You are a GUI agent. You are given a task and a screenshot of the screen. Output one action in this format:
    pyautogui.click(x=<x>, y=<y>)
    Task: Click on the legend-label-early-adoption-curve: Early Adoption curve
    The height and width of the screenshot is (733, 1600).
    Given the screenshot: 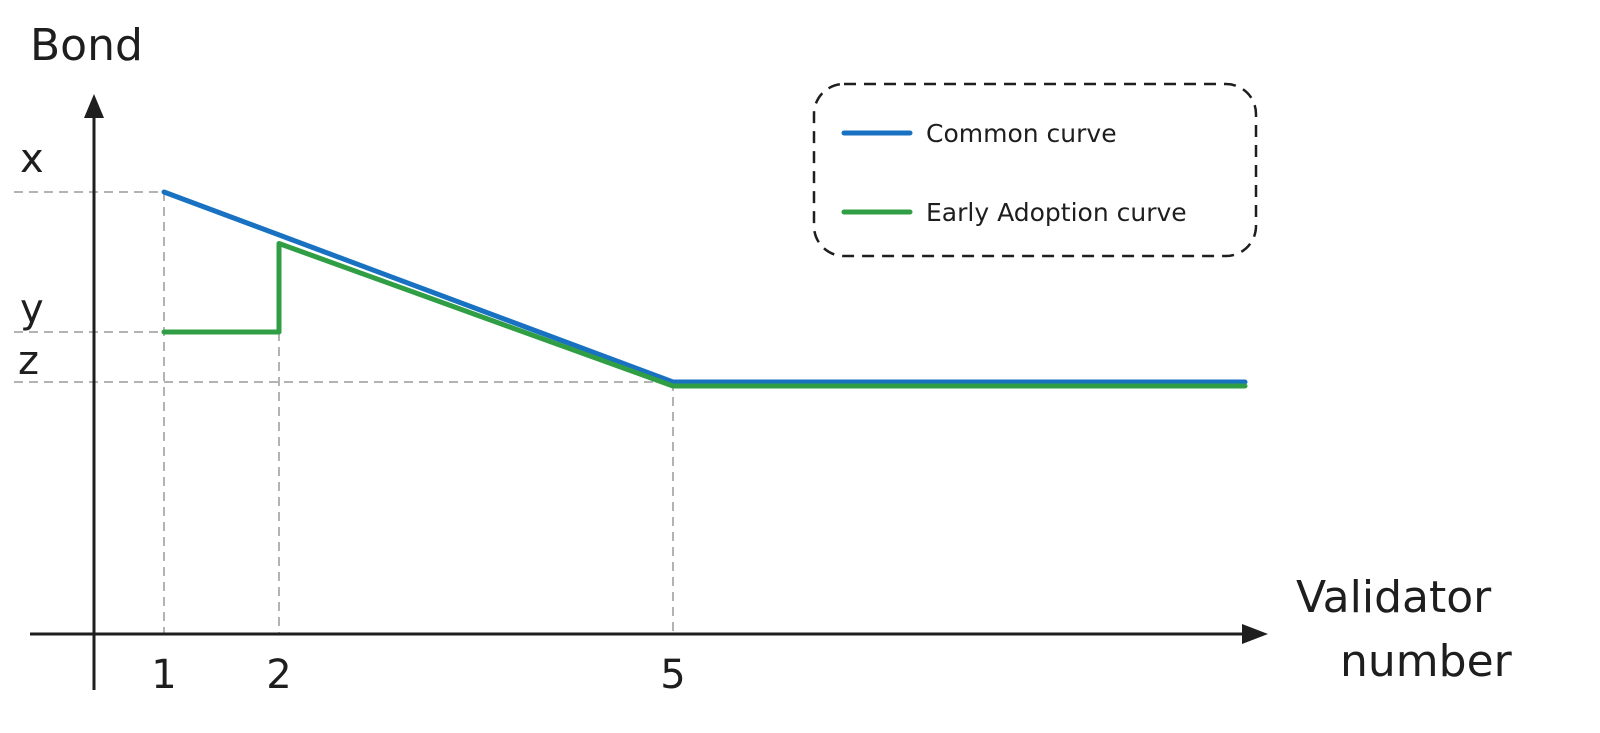 What is the action you would take?
    pyautogui.click(x=1056, y=212)
    